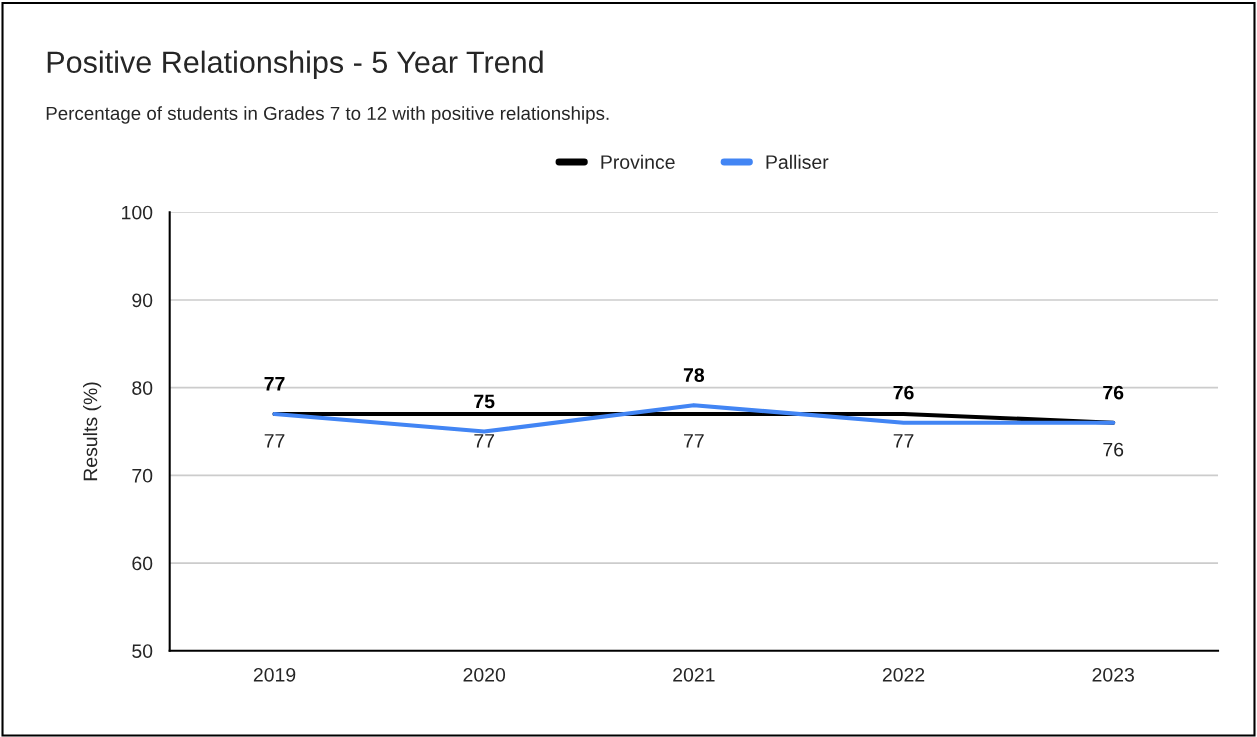  Describe the element at coordinates (638, 161) in the screenshot. I see `legend-label: Province` at that location.